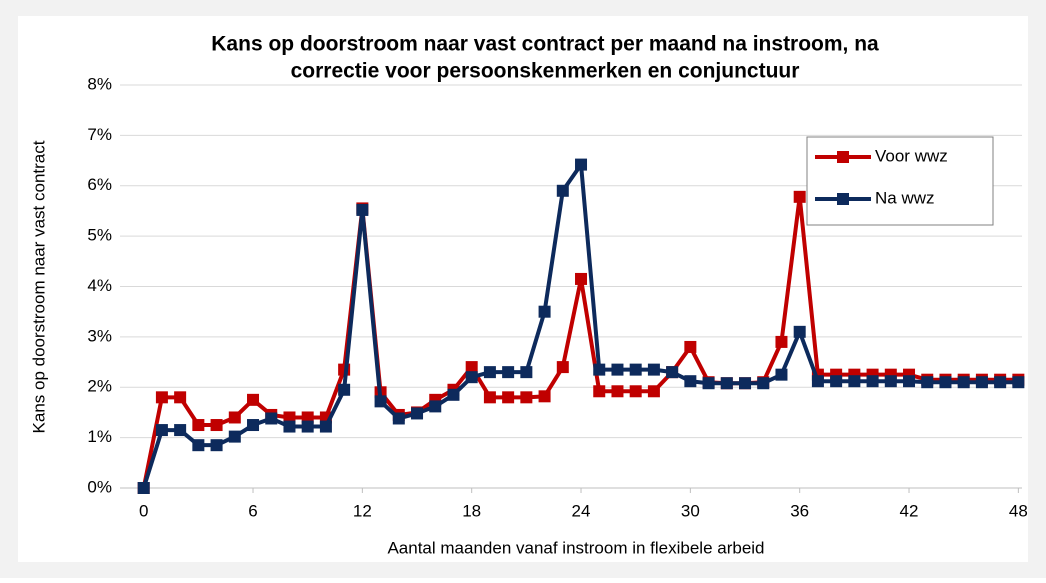 The width and height of the screenshot is (1046, 583). Describe the element at coordinates (38, 286) in the screenshot. I see `y-axis-label: Kans op doorstroom naar vast contract` at that location.